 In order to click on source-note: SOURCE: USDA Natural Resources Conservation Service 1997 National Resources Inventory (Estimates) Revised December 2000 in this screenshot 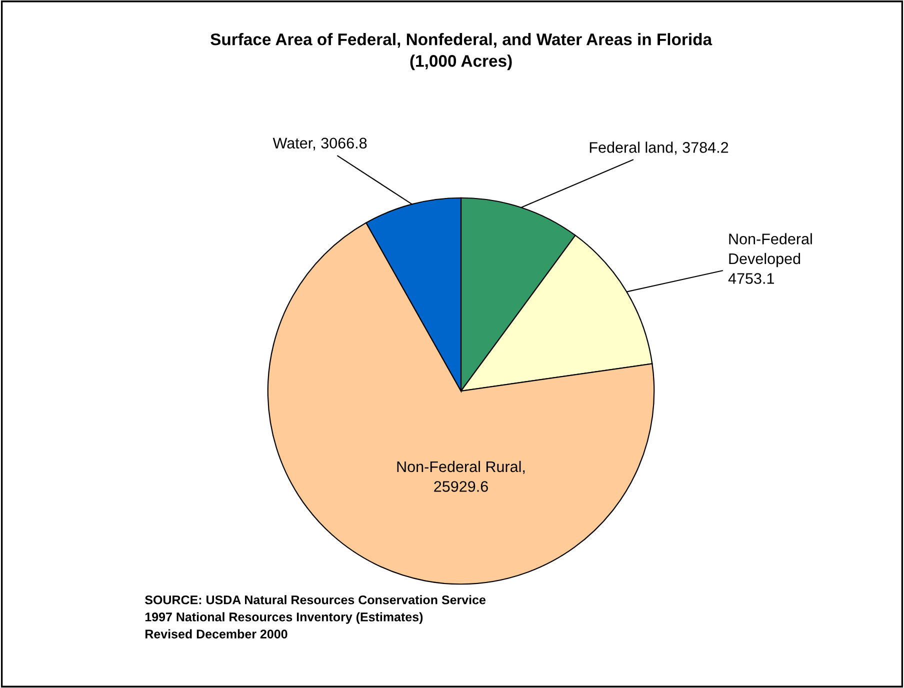, I will do `click(315, 616)`.